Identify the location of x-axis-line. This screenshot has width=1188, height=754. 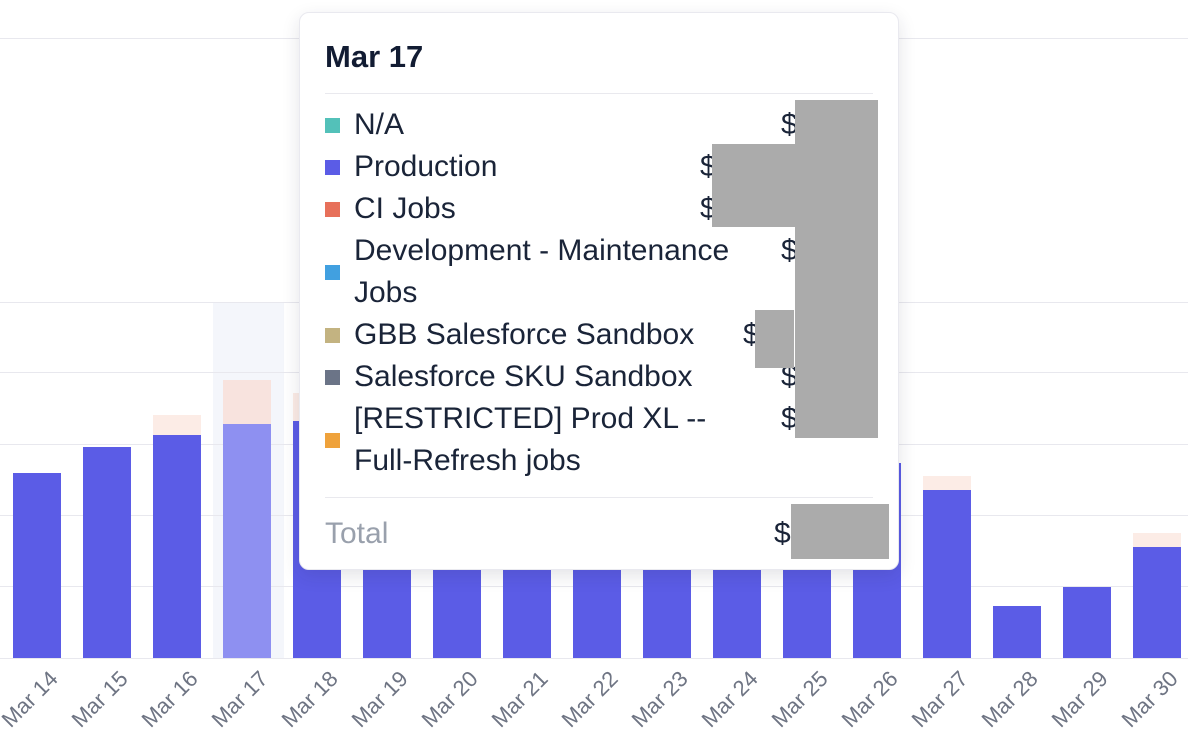
(594, 658).